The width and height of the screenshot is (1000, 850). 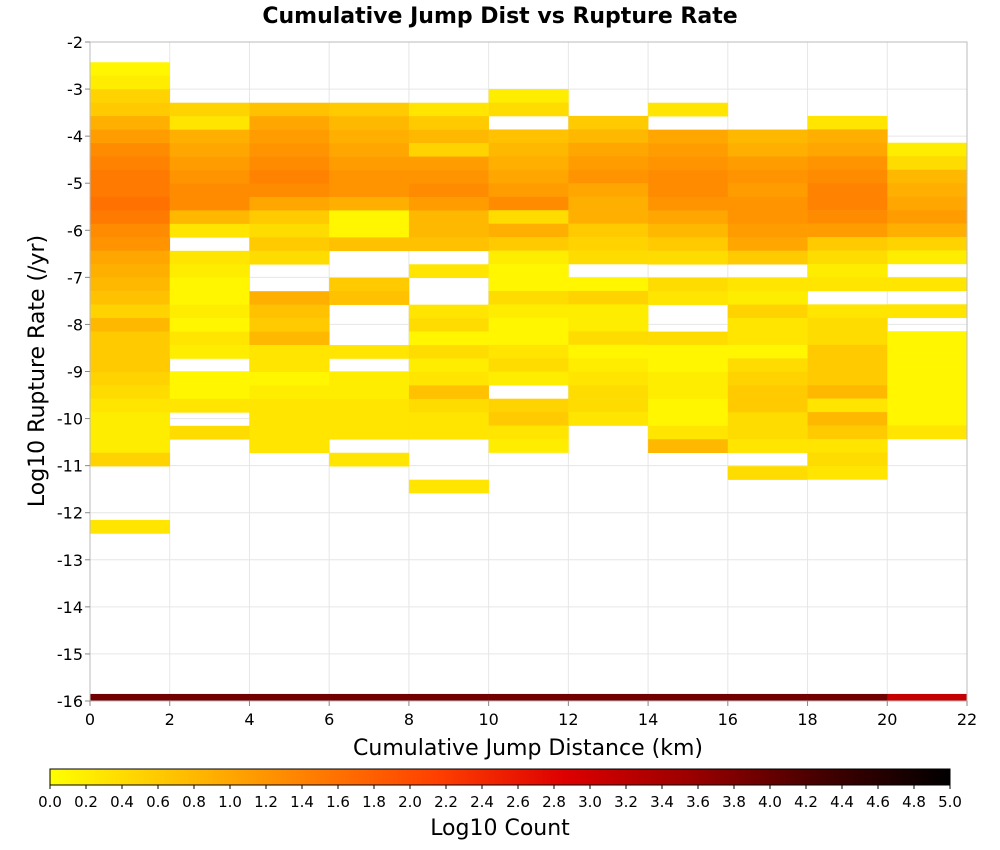 What do you see at coordinates (488, 719) in the screenshot?
I see `x-tick-label: 10` at bounding box center [488, 719].